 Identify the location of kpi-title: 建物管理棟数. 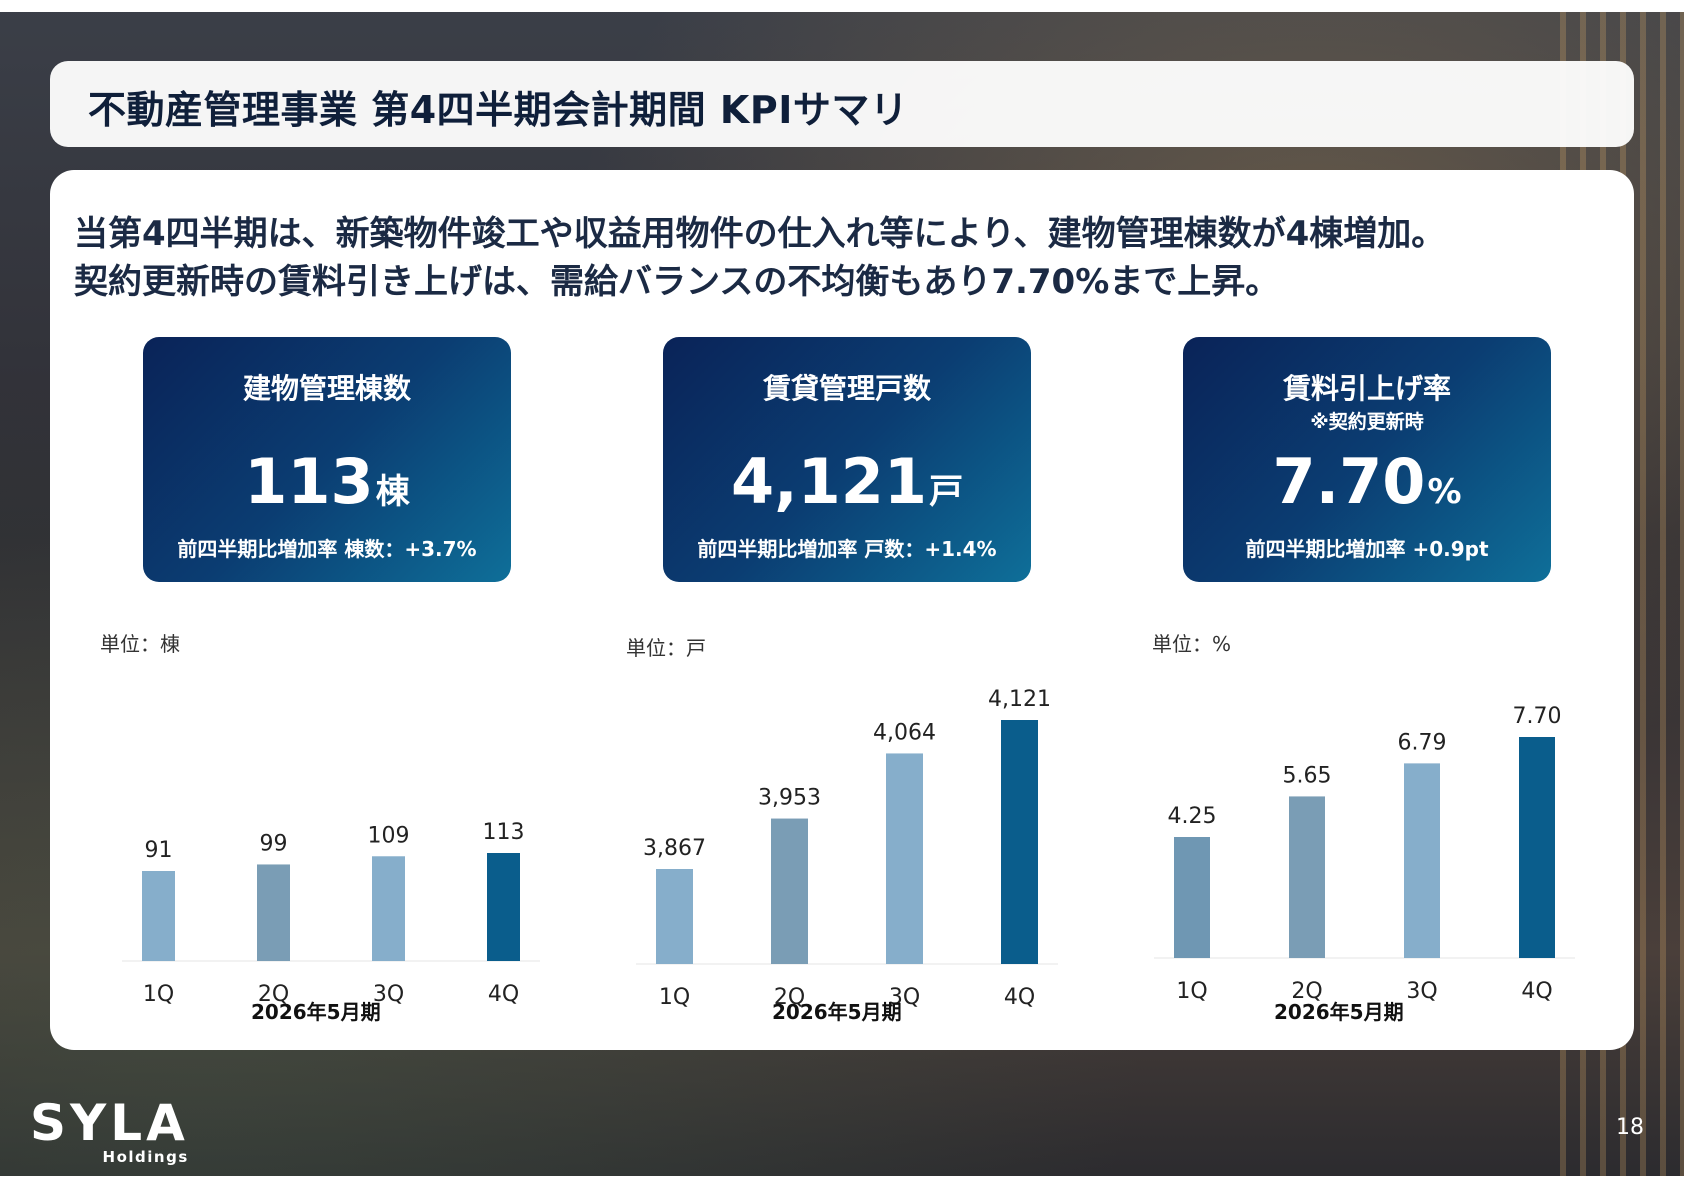
(326, 388).